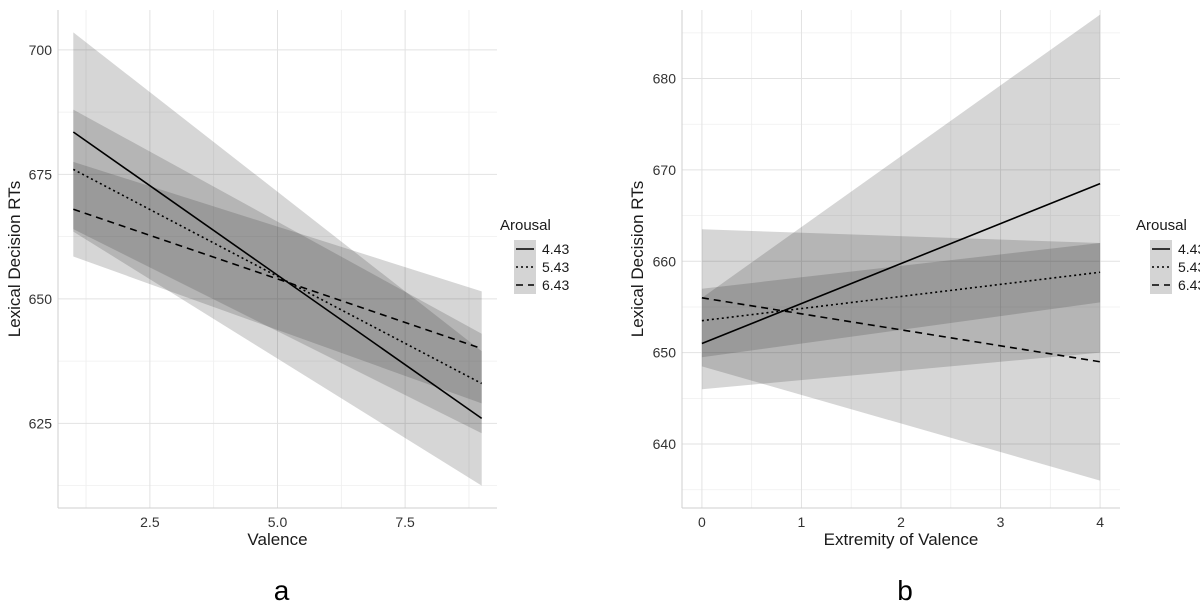 The width and height of the screenshot is (1200, 613). Describe the element at coordinates (665, 261) in the screenshot. I see `y-tick-label: 660` at that location.